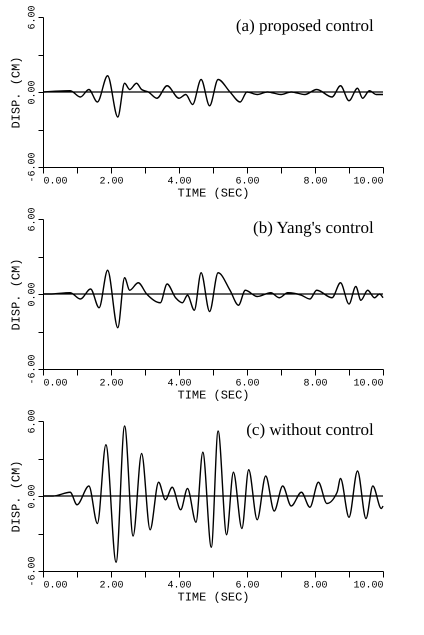 This screenshot has height=635, width=424. What do you see at coordinates (310, 429) in the screenshot?
I see `chart-title: (c) without control` at bounding box center [310, 429].